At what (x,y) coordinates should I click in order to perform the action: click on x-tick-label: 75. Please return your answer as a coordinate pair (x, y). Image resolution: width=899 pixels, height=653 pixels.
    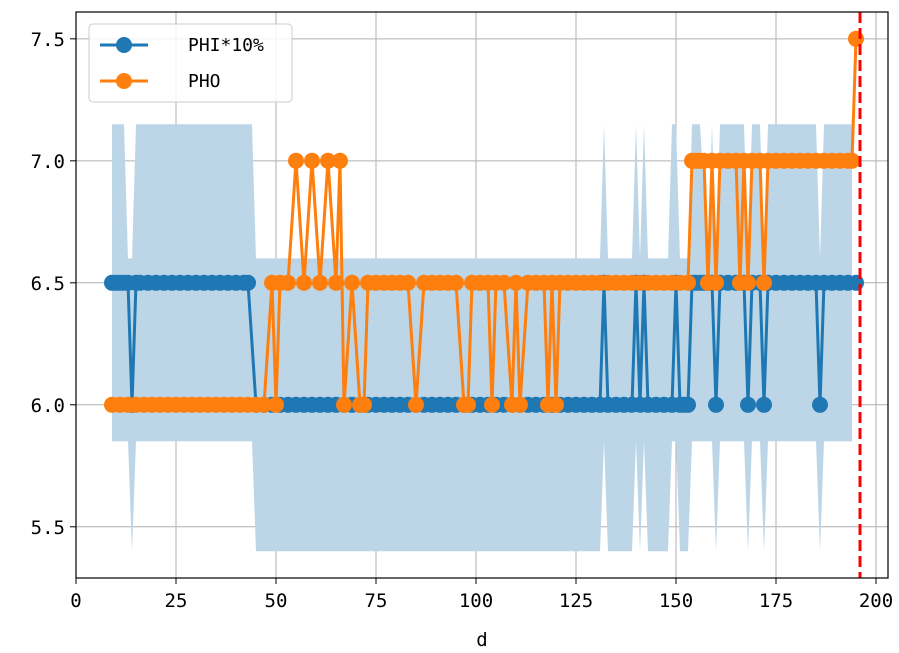
    Looking at the image, I should click on (376, 601).